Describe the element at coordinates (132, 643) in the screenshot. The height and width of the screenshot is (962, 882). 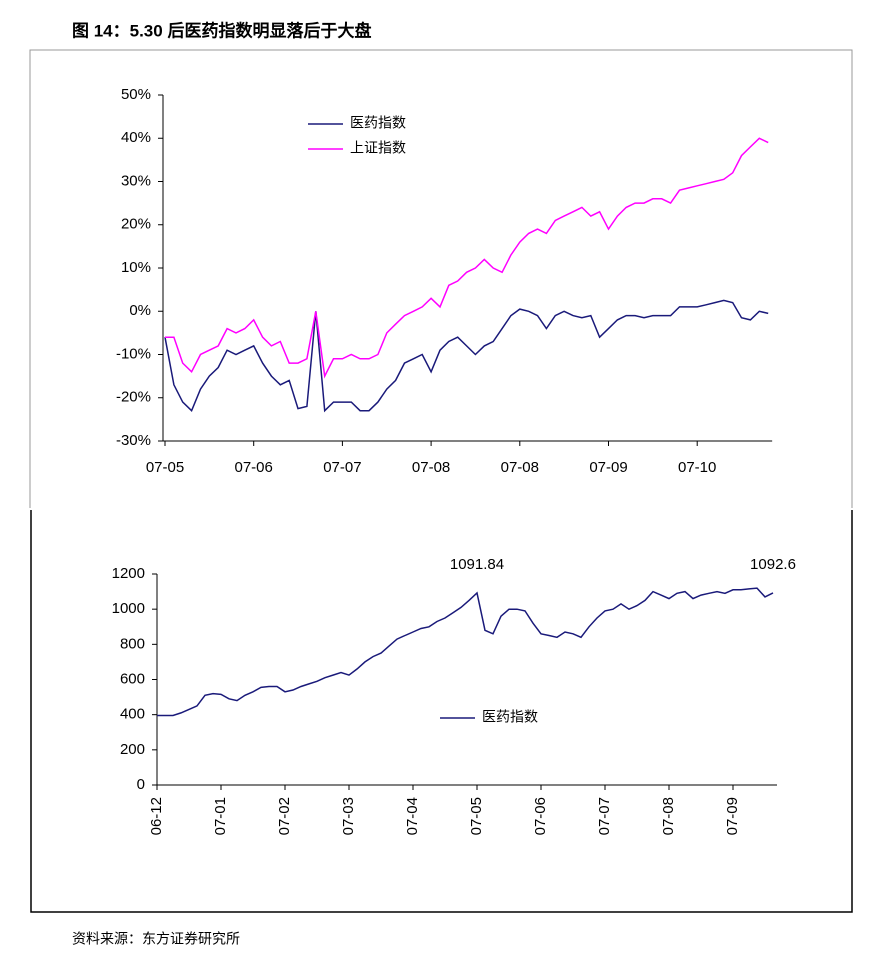
I see `y-tick-label: 800` at that location.